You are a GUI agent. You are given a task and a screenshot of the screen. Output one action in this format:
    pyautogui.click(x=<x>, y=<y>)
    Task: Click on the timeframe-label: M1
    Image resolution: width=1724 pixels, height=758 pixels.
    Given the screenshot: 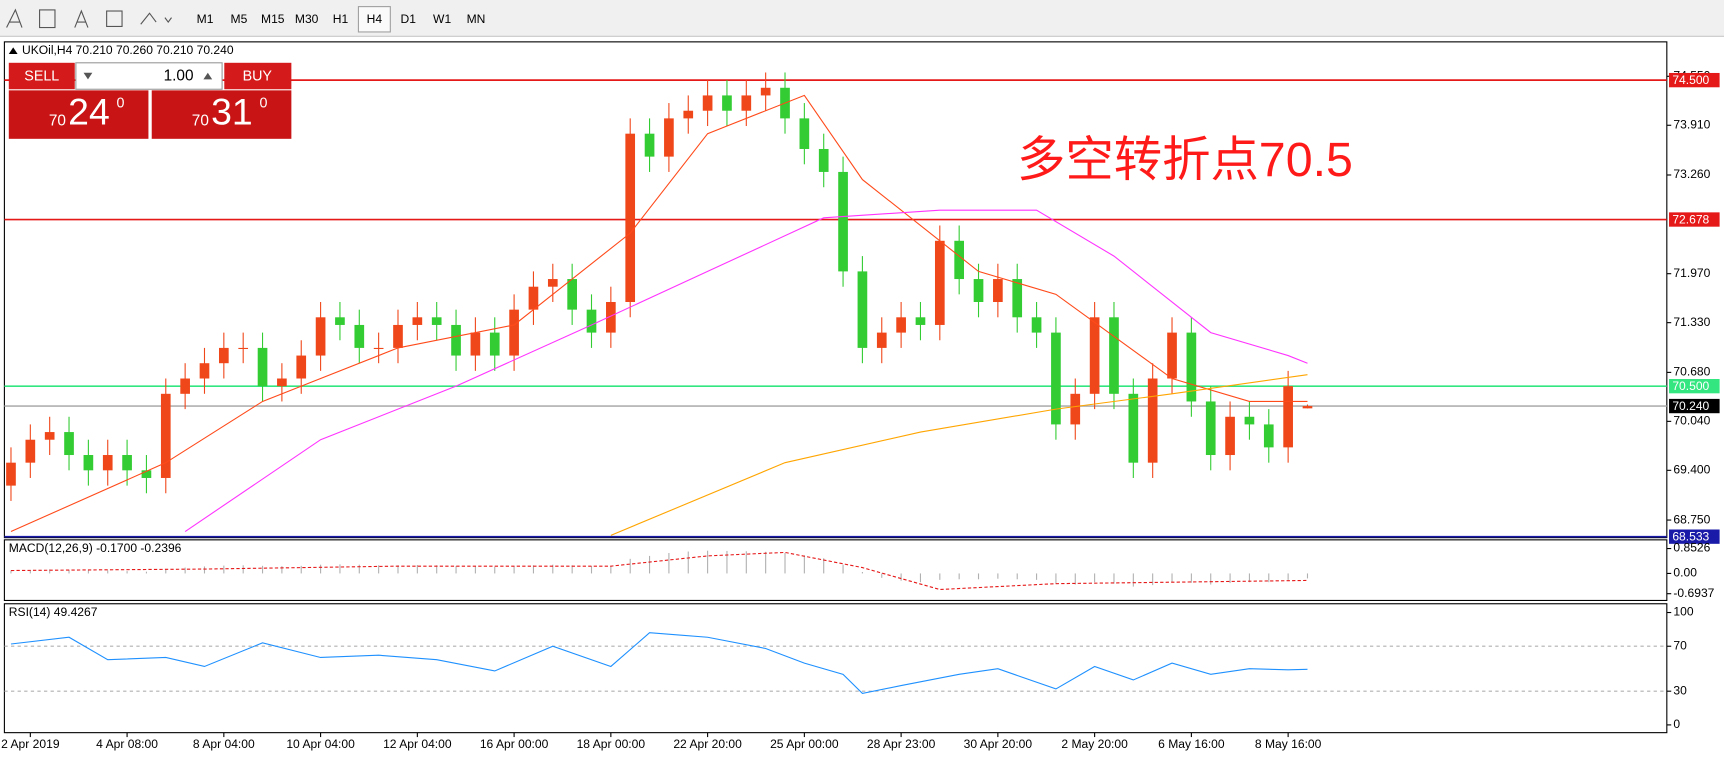 What is the action you would take?
    pyautogui.click(x=205, y=19)
    